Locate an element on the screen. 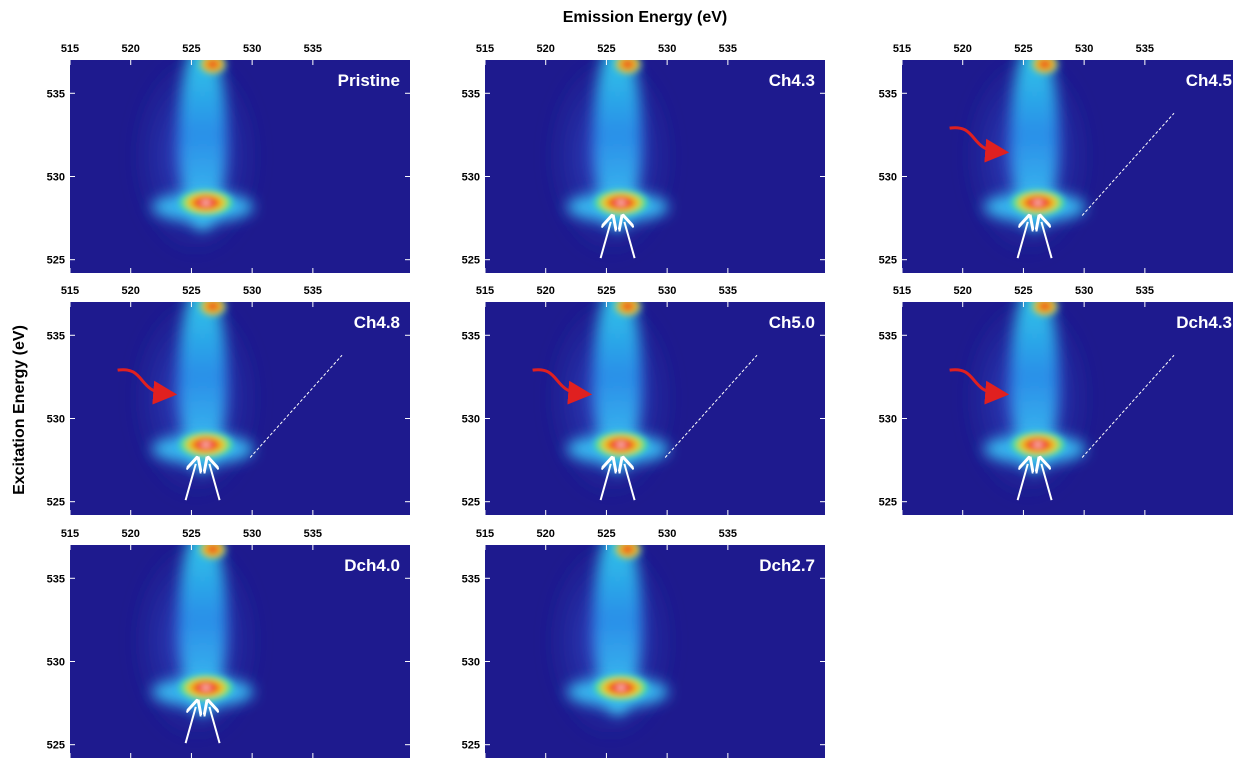 Image resolution: width=1233 pixels, height=774 pixels. panel: 515 520 525 530 535 525 530 535 Dch4.3 is located at coordinates (1056, 400).